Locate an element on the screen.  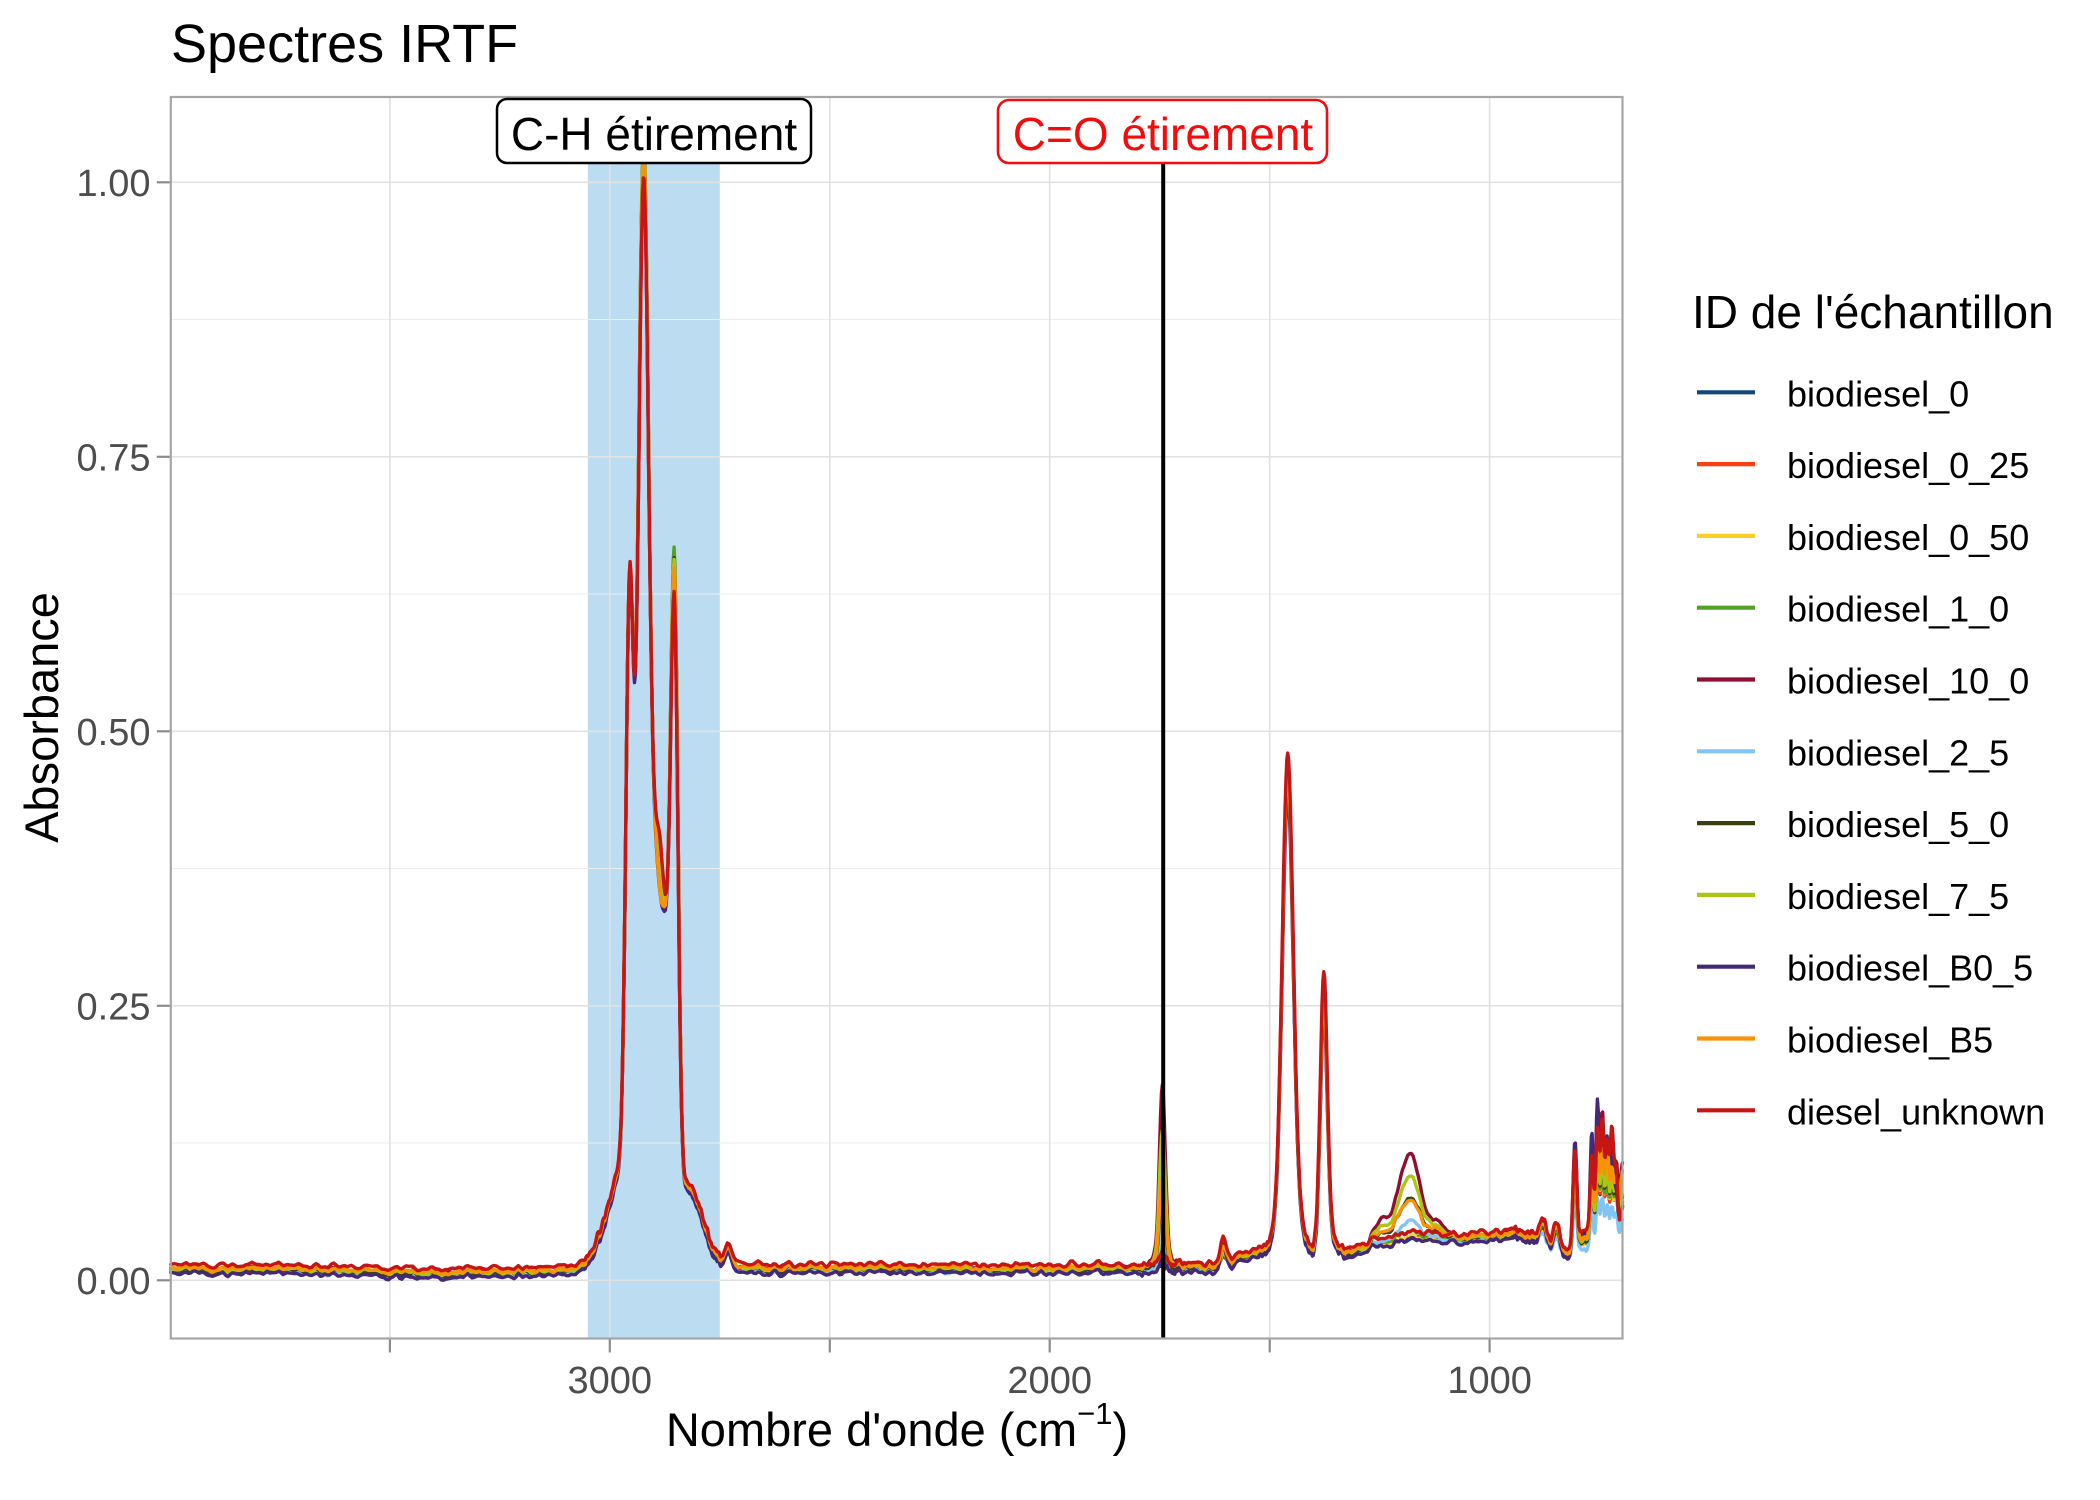
svg-text: biodiesel_7_5 is located at coordinates (1898, 896).